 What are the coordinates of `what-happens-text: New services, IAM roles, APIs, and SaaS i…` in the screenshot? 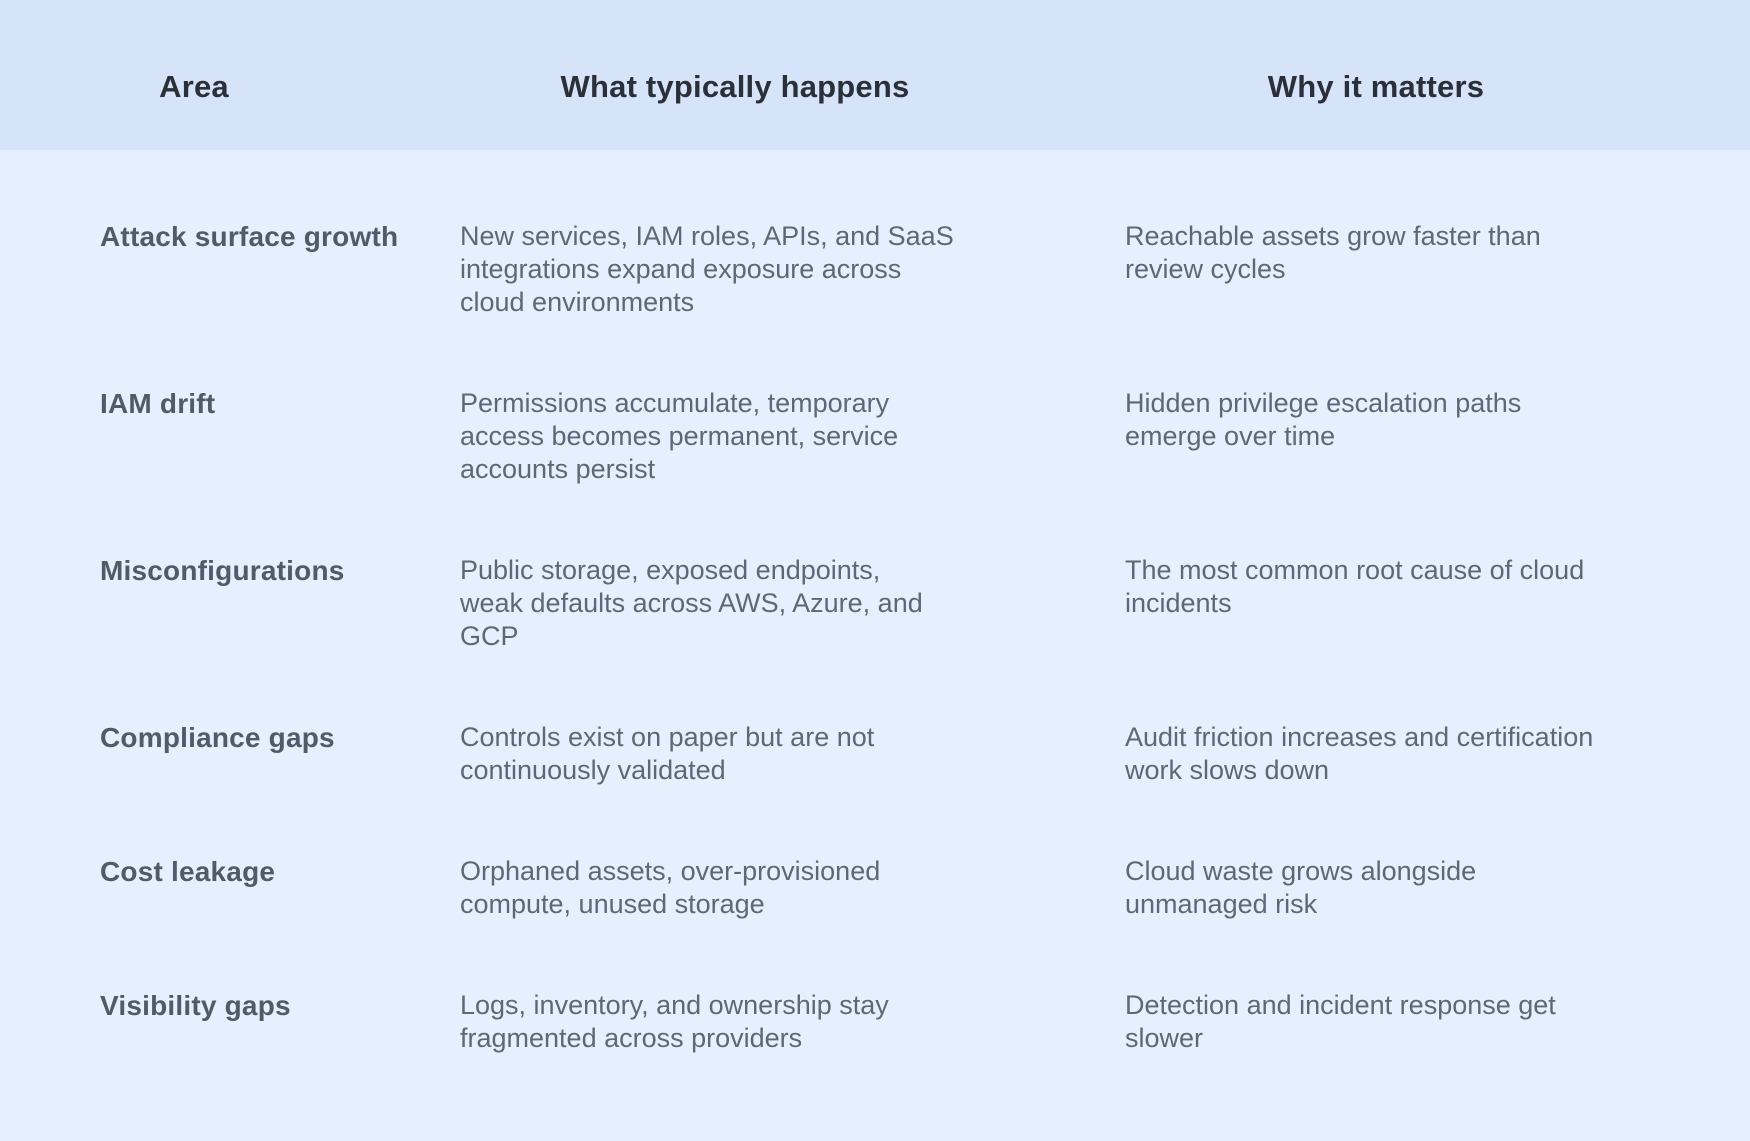 It's located at (707, 269).